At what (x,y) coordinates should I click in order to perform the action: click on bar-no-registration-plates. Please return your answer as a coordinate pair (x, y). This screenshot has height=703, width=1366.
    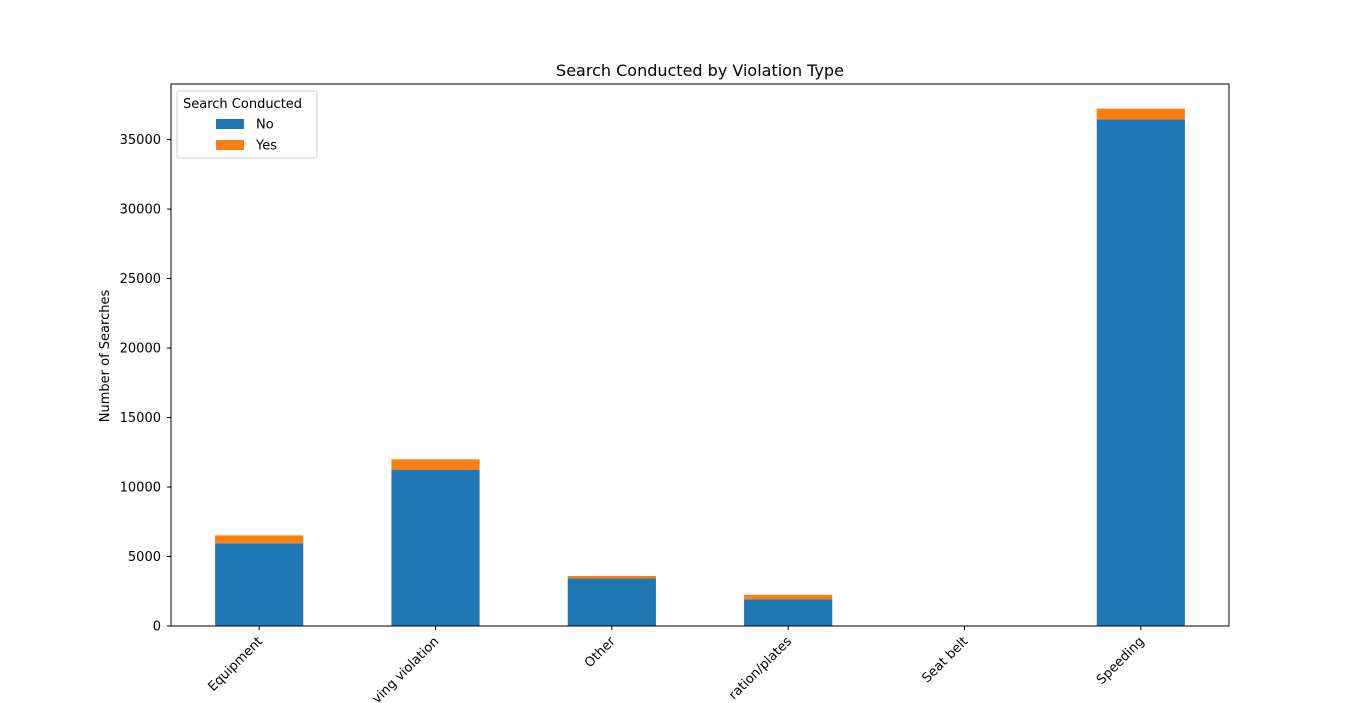
    Looking at the image, I should click on (788, 612).